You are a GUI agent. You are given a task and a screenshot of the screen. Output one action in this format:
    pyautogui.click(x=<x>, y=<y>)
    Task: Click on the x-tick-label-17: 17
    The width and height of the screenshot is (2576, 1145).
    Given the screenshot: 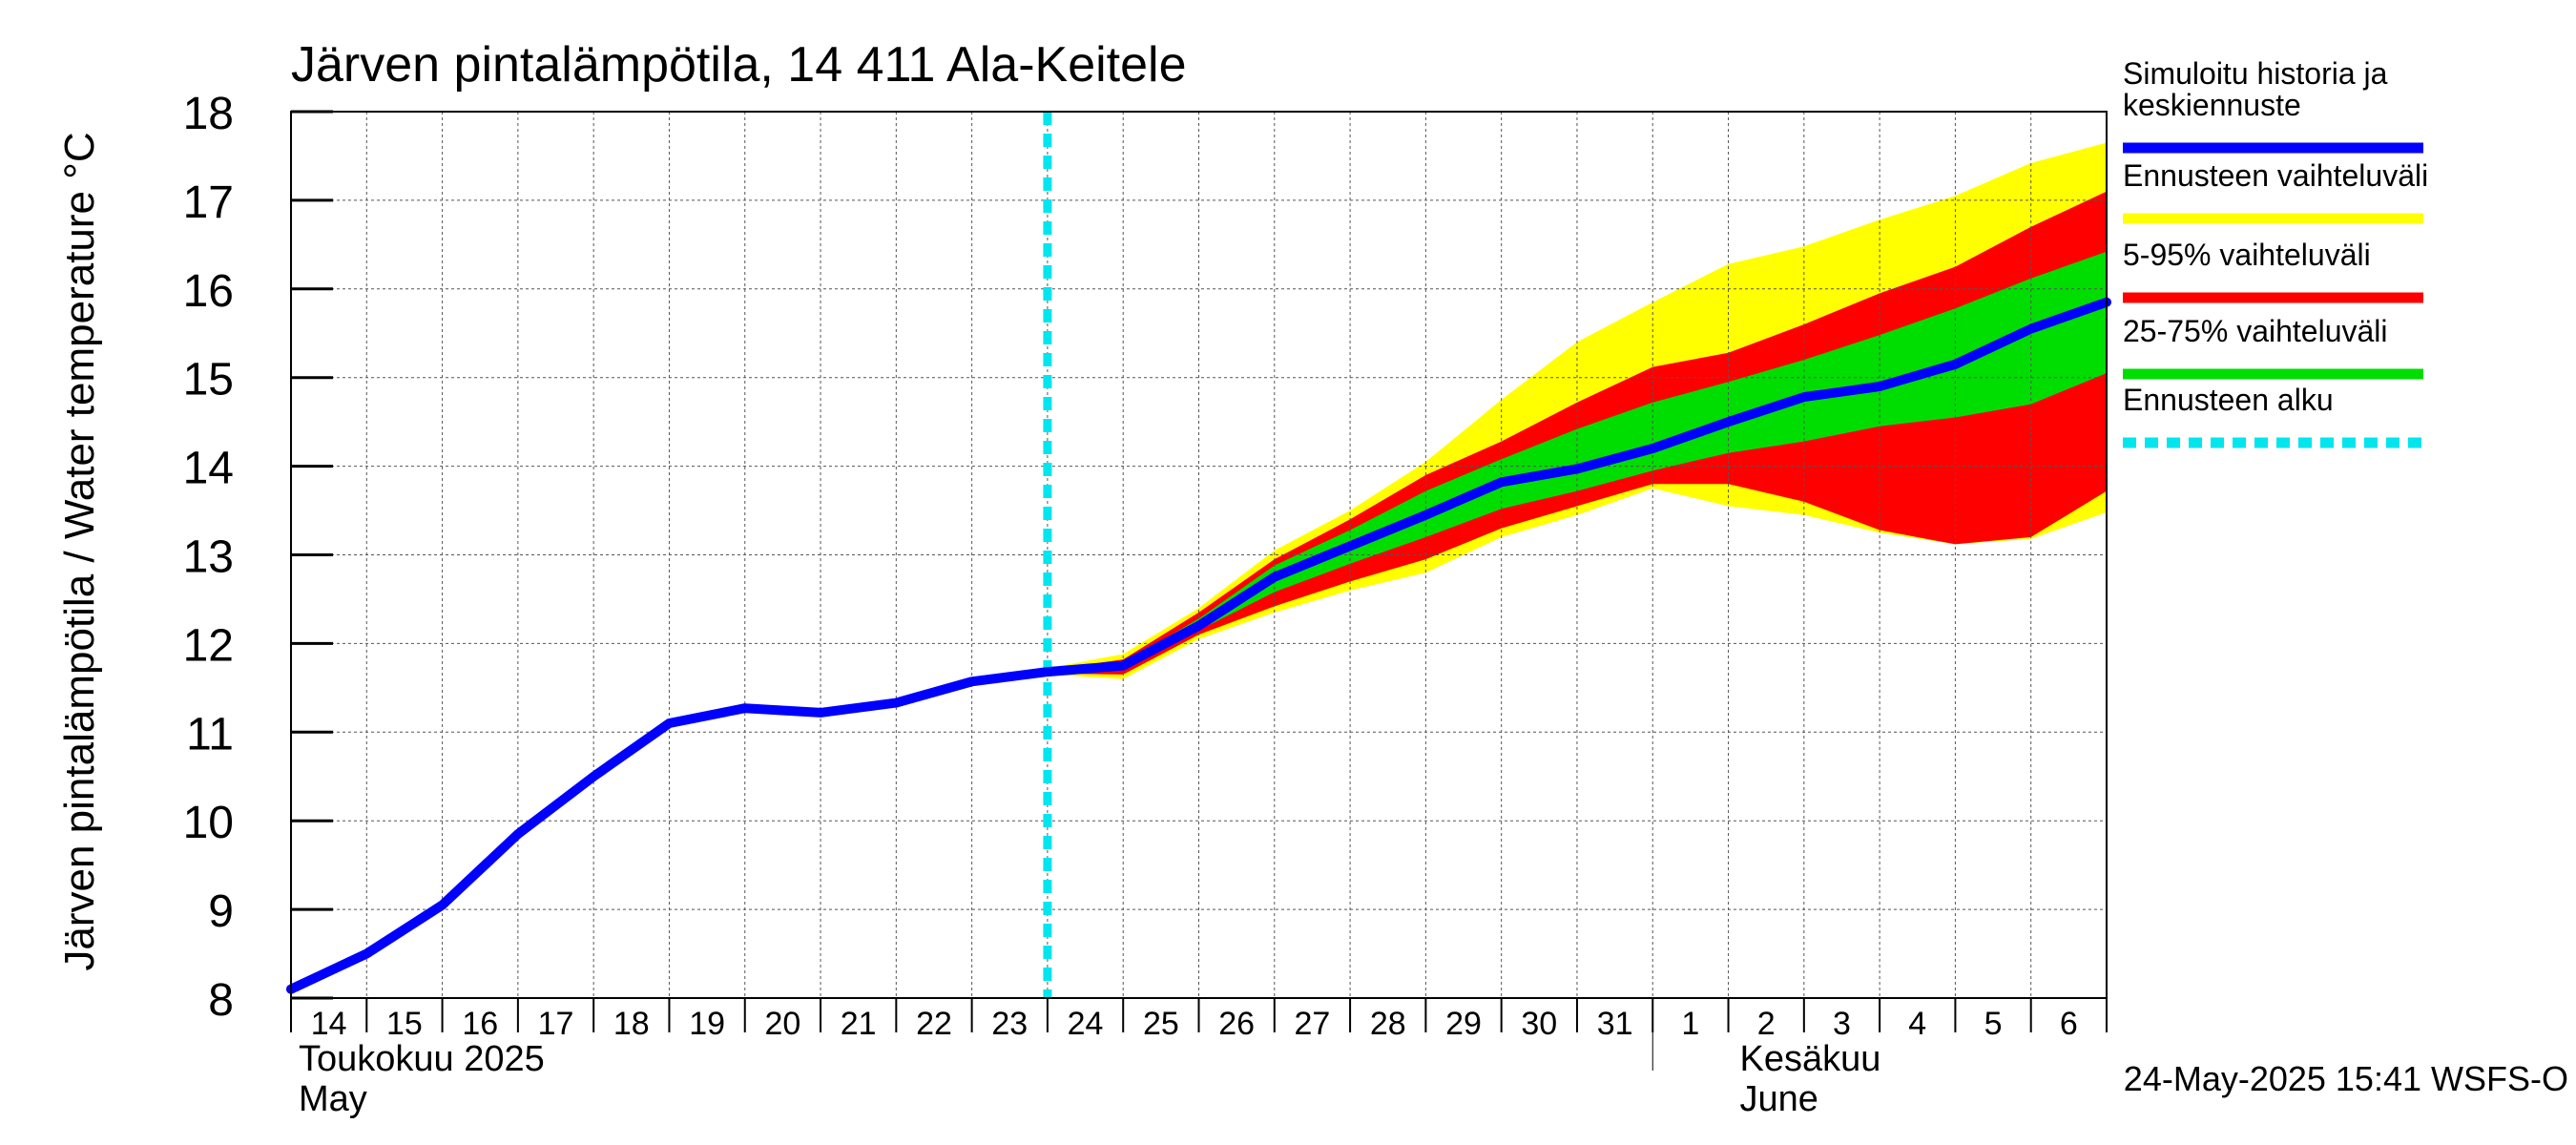 What is the action you would take?
    pyautogui.click(x=556, y=1024)
    